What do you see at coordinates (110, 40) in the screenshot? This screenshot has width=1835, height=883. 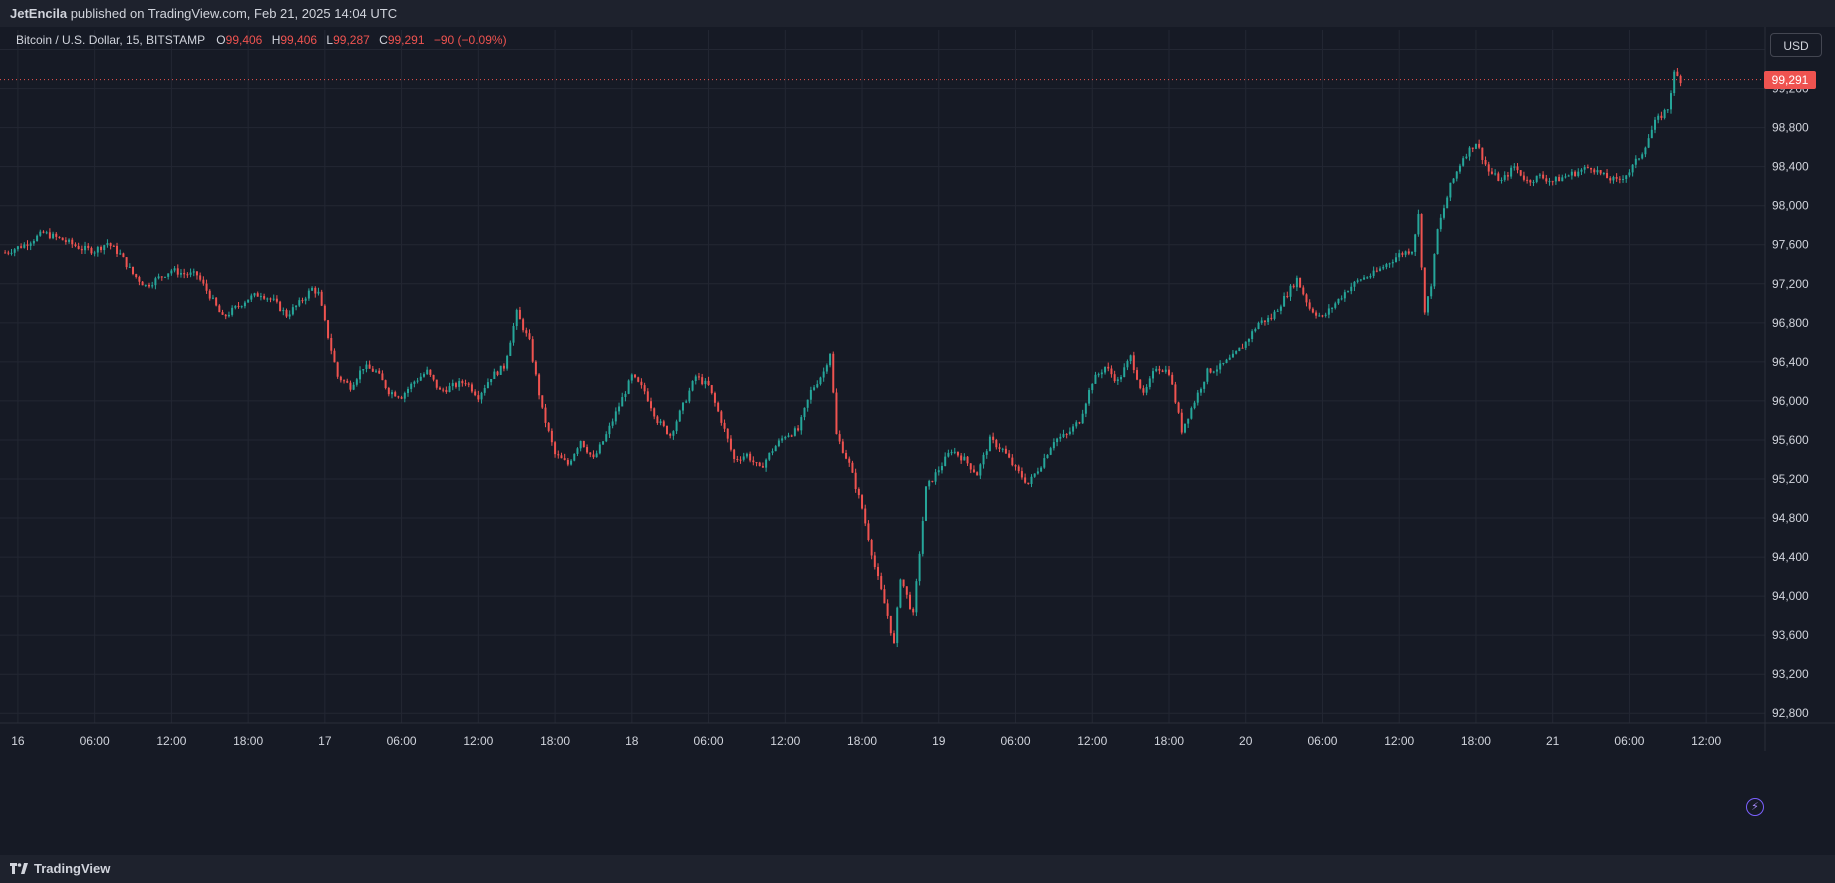 I see `symbol-title: Bitcoin / U.S. Dollar, 15, BITSTAMP` at bounding box center [110, 40].